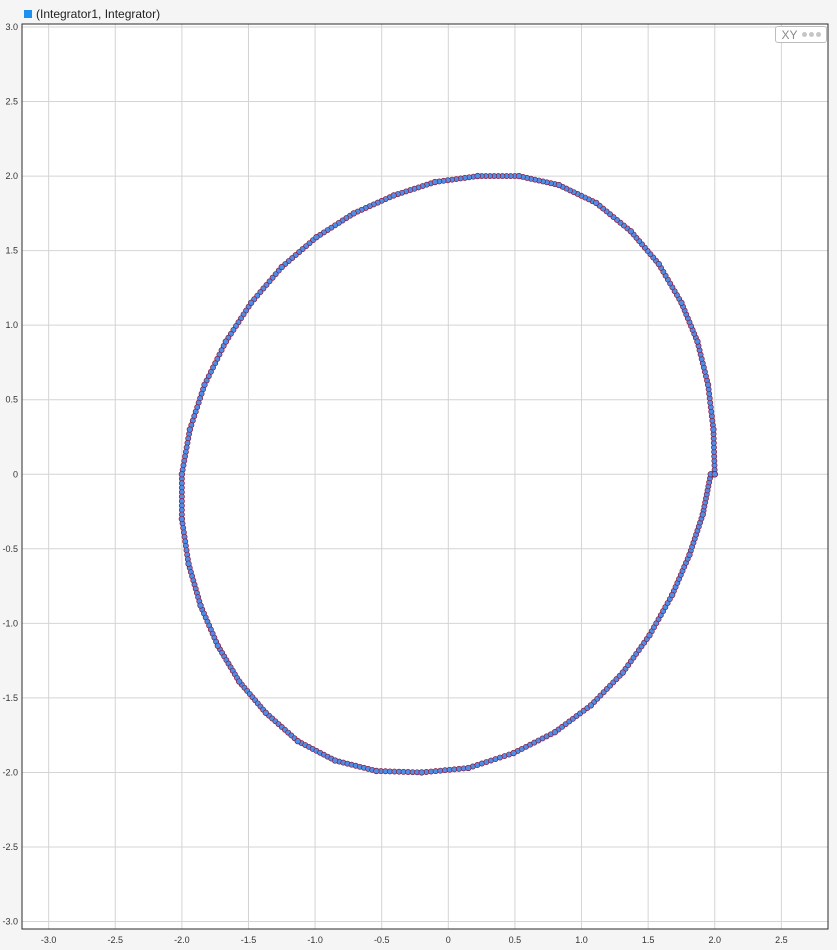 The image size is (837, 950). I want to click on y-tick-label: 0, so click(15, 474).